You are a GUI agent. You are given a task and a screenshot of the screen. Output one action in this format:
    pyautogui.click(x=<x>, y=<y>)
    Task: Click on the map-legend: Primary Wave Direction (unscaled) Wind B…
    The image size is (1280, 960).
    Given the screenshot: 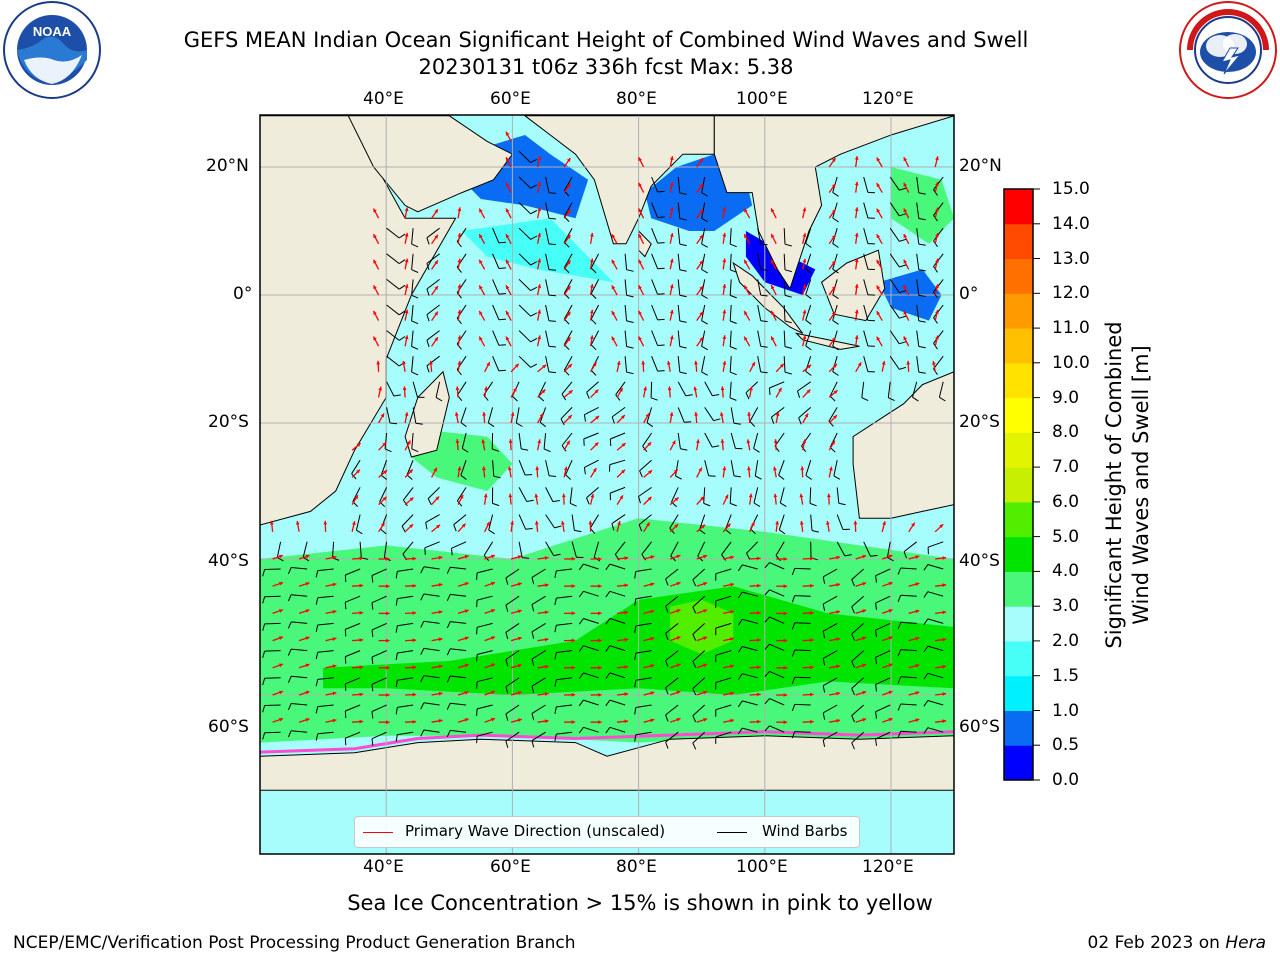 What is the action you would take?
    pyautogui.click(x=607, y=832)
    